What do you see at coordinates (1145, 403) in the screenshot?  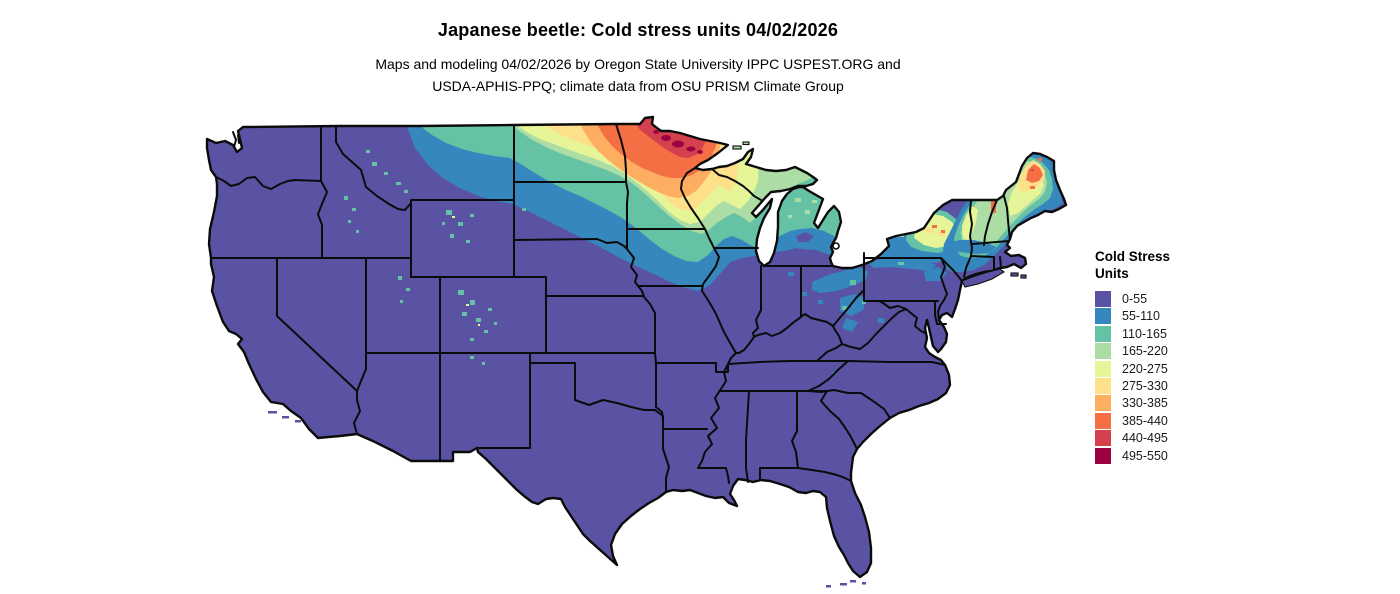 I see `legend-label: 330-385` at bounding box center [1145, 403].